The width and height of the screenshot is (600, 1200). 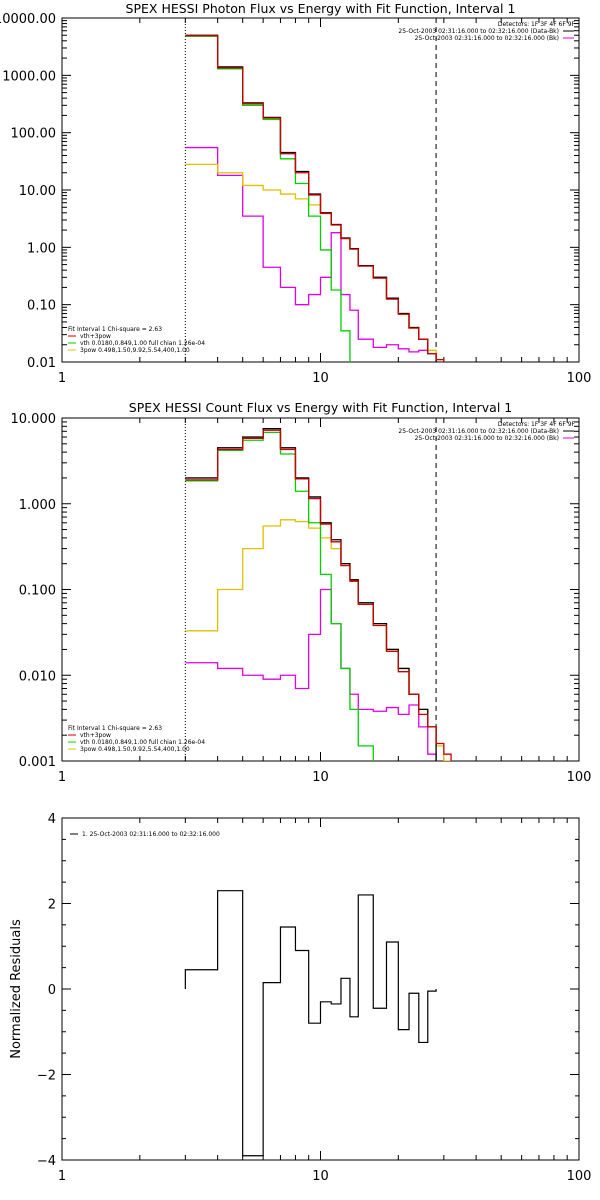 What do you see at coordinates (29, 76) in the screenshot?
I see `y-tick-label: 1000.00` at bounding box center [29, 76].